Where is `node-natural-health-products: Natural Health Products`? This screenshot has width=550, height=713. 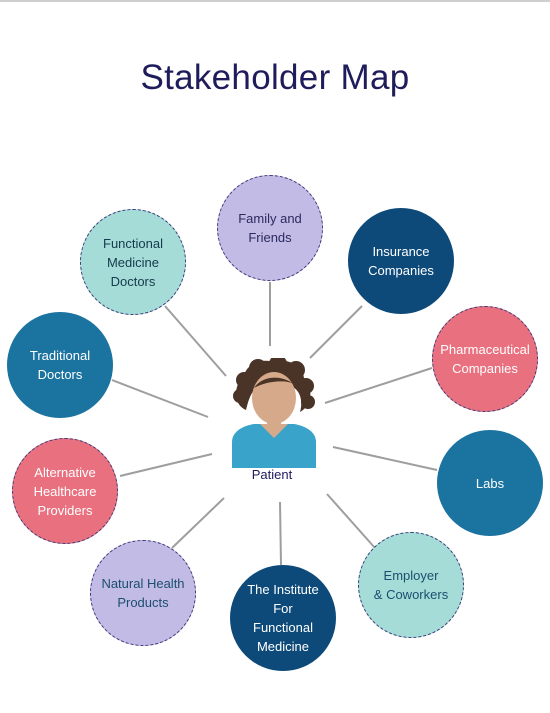 node-natural-health-products: Natural Health Products is located at coordinates (143, 593).